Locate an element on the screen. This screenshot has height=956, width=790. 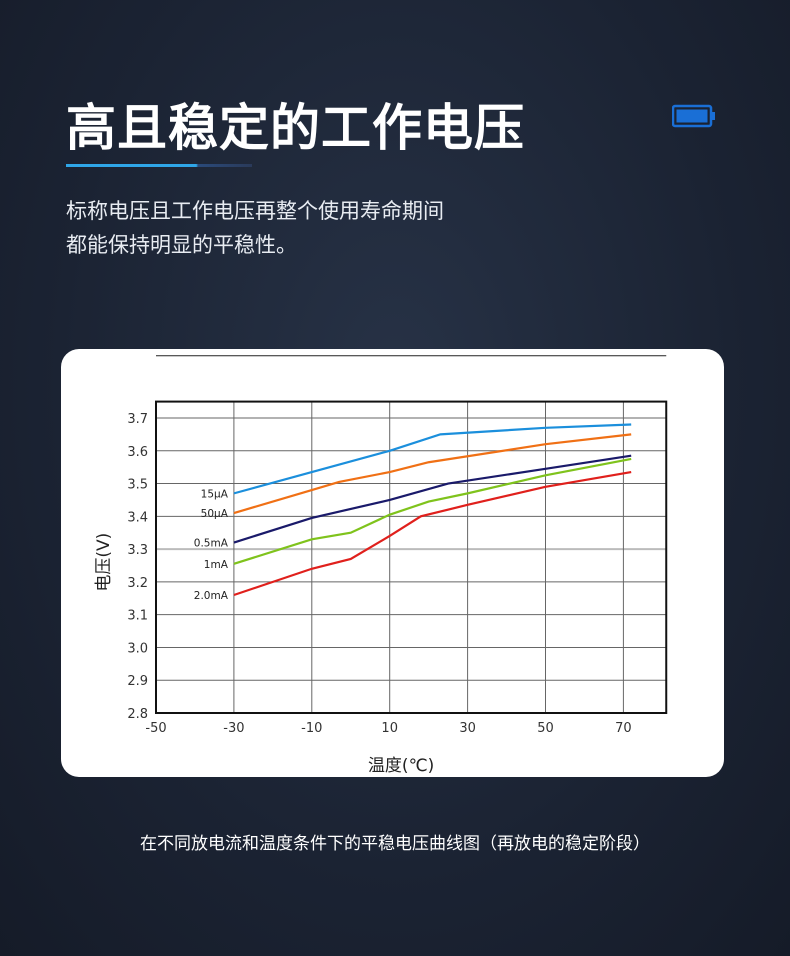
x-tick-label: -50 is located at coordinates (155, 728).